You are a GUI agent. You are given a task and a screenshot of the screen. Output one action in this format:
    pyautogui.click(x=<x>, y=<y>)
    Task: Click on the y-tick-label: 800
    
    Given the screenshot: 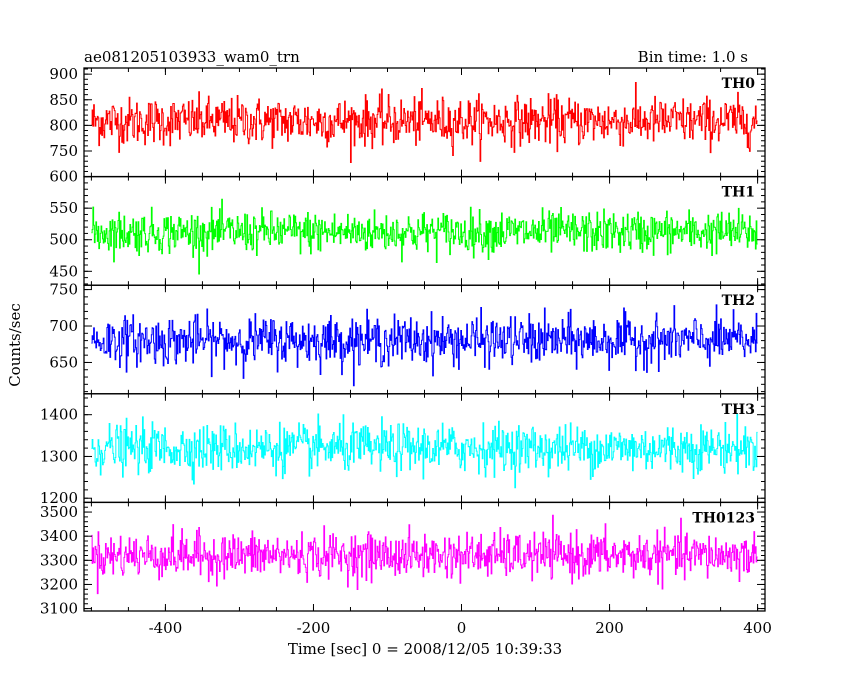 What is the action you would take?
    pyautogui.click(x=63, y=125)
    